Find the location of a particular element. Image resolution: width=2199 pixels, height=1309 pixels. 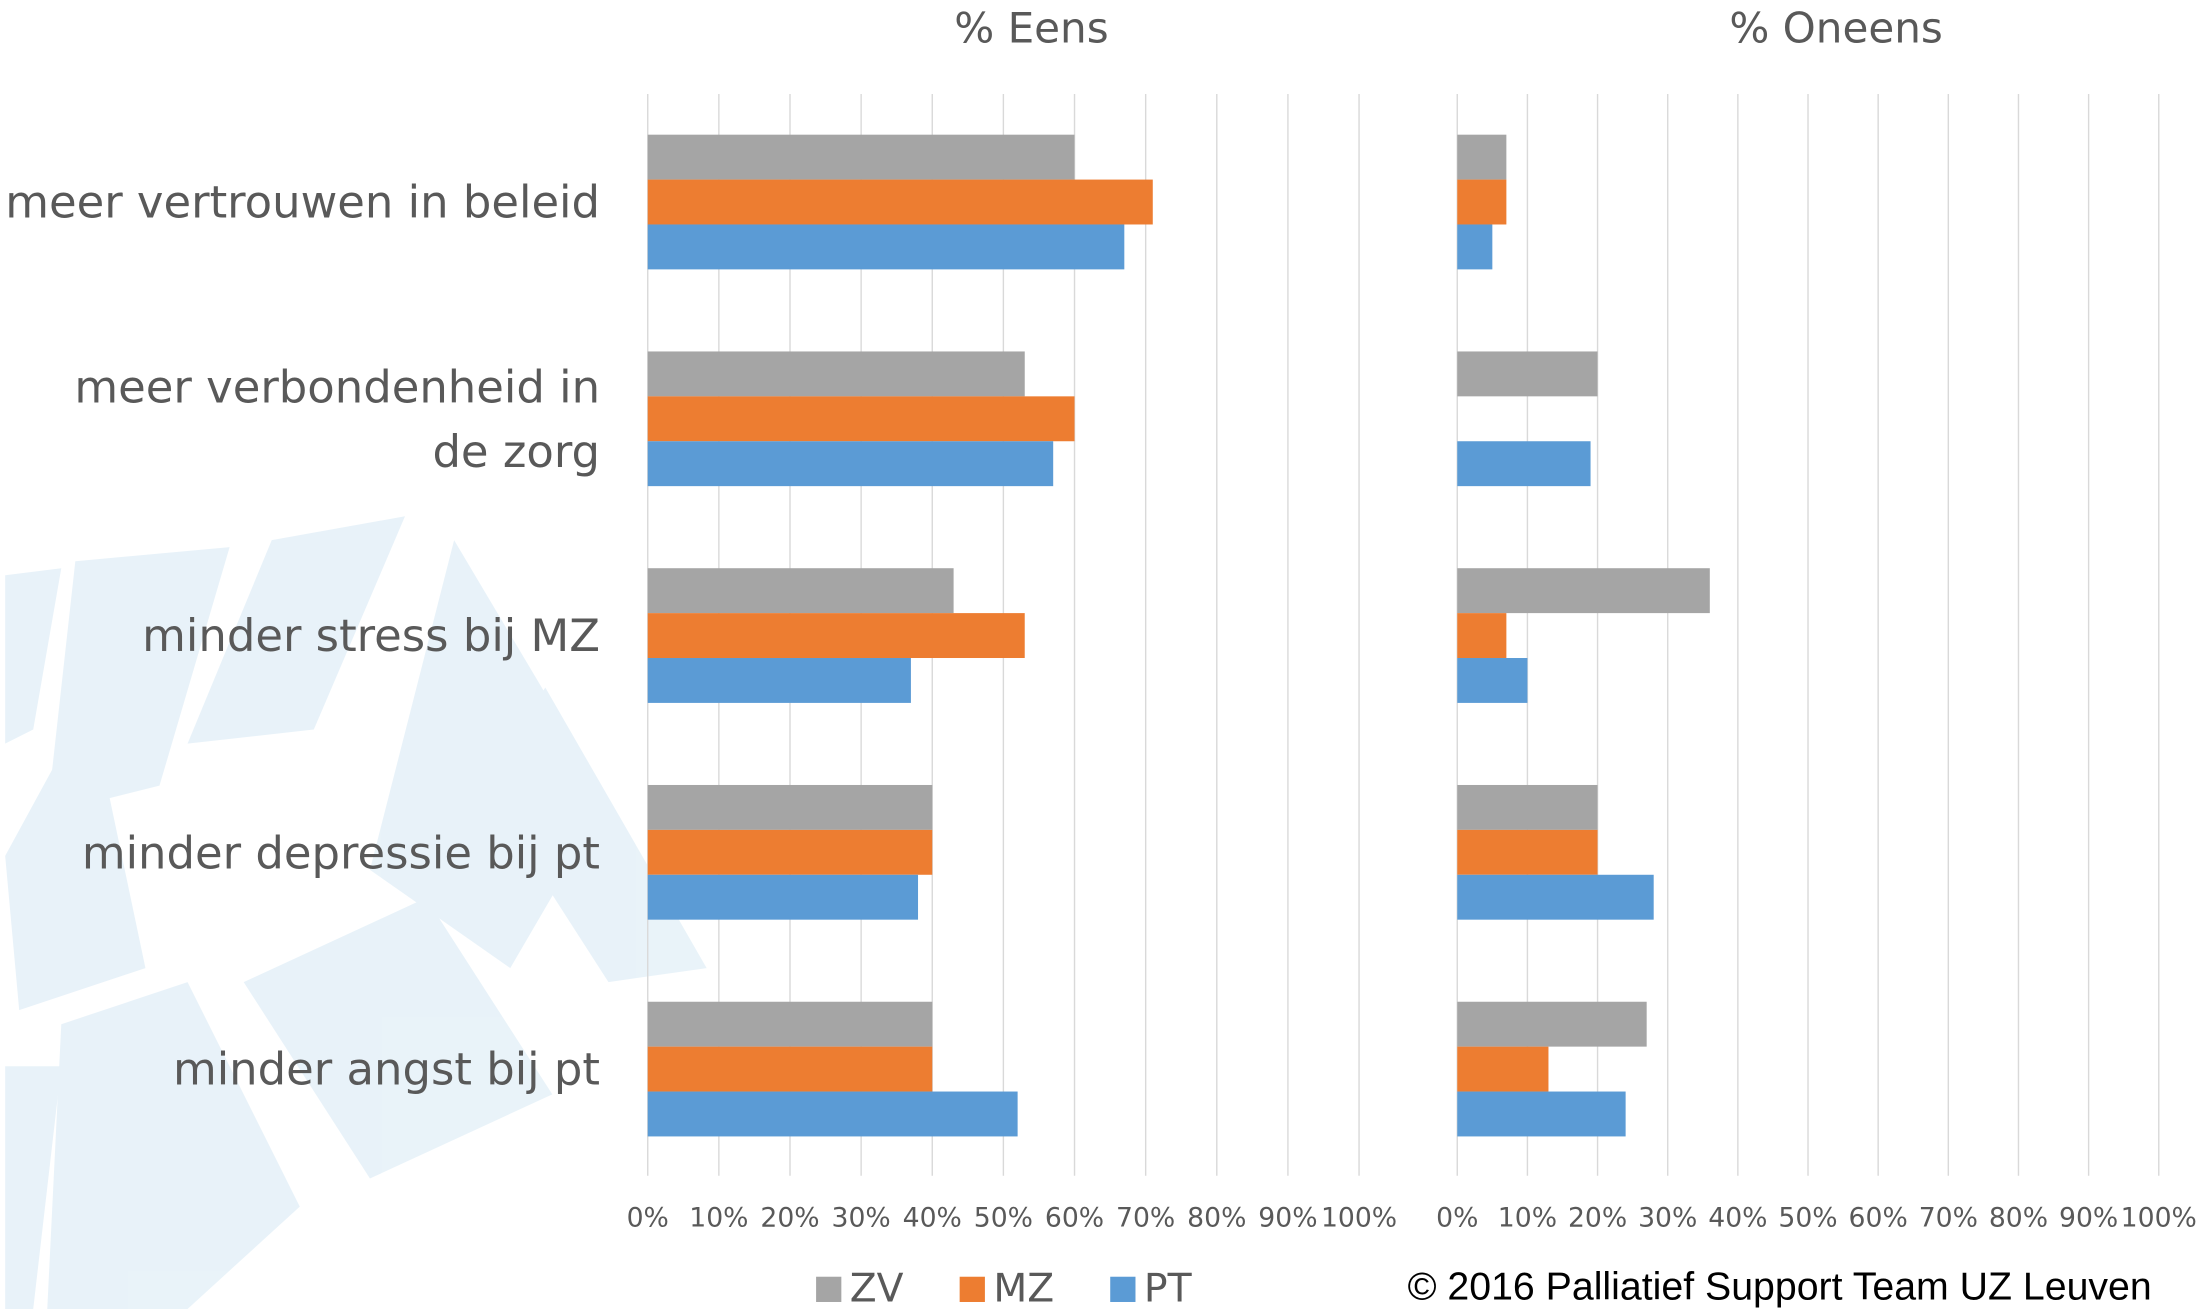

y-tick-label: minder angst bij pt is located at coordinates (386, 1069).